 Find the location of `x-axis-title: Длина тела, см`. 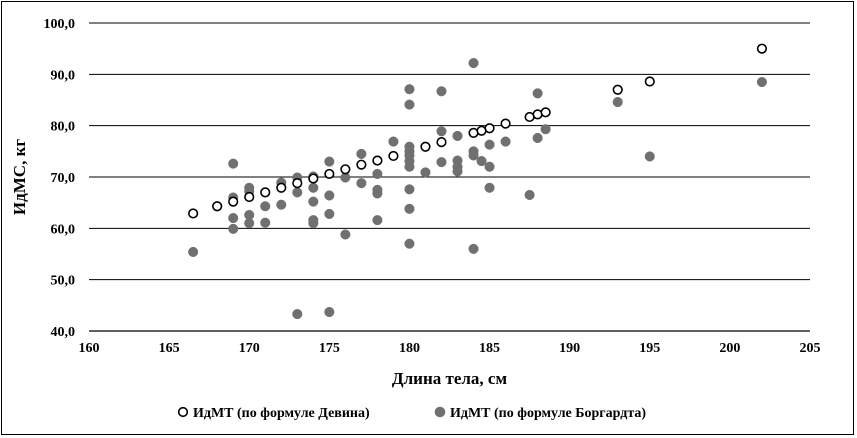

x-axis-title: Длина тела, см is located at coordinates (450, 378).